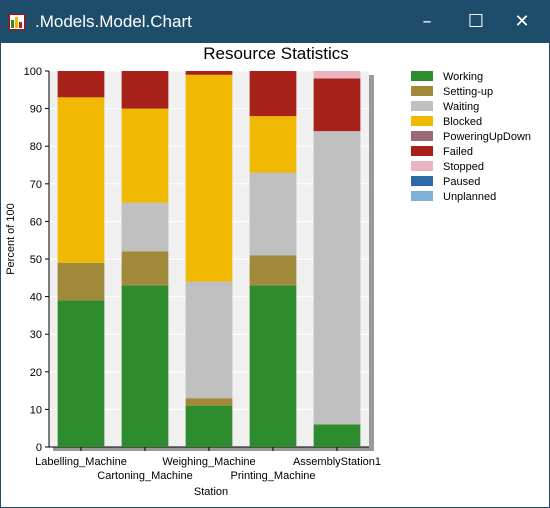  I want to click on legend-label: Paused, so click(461, 182).